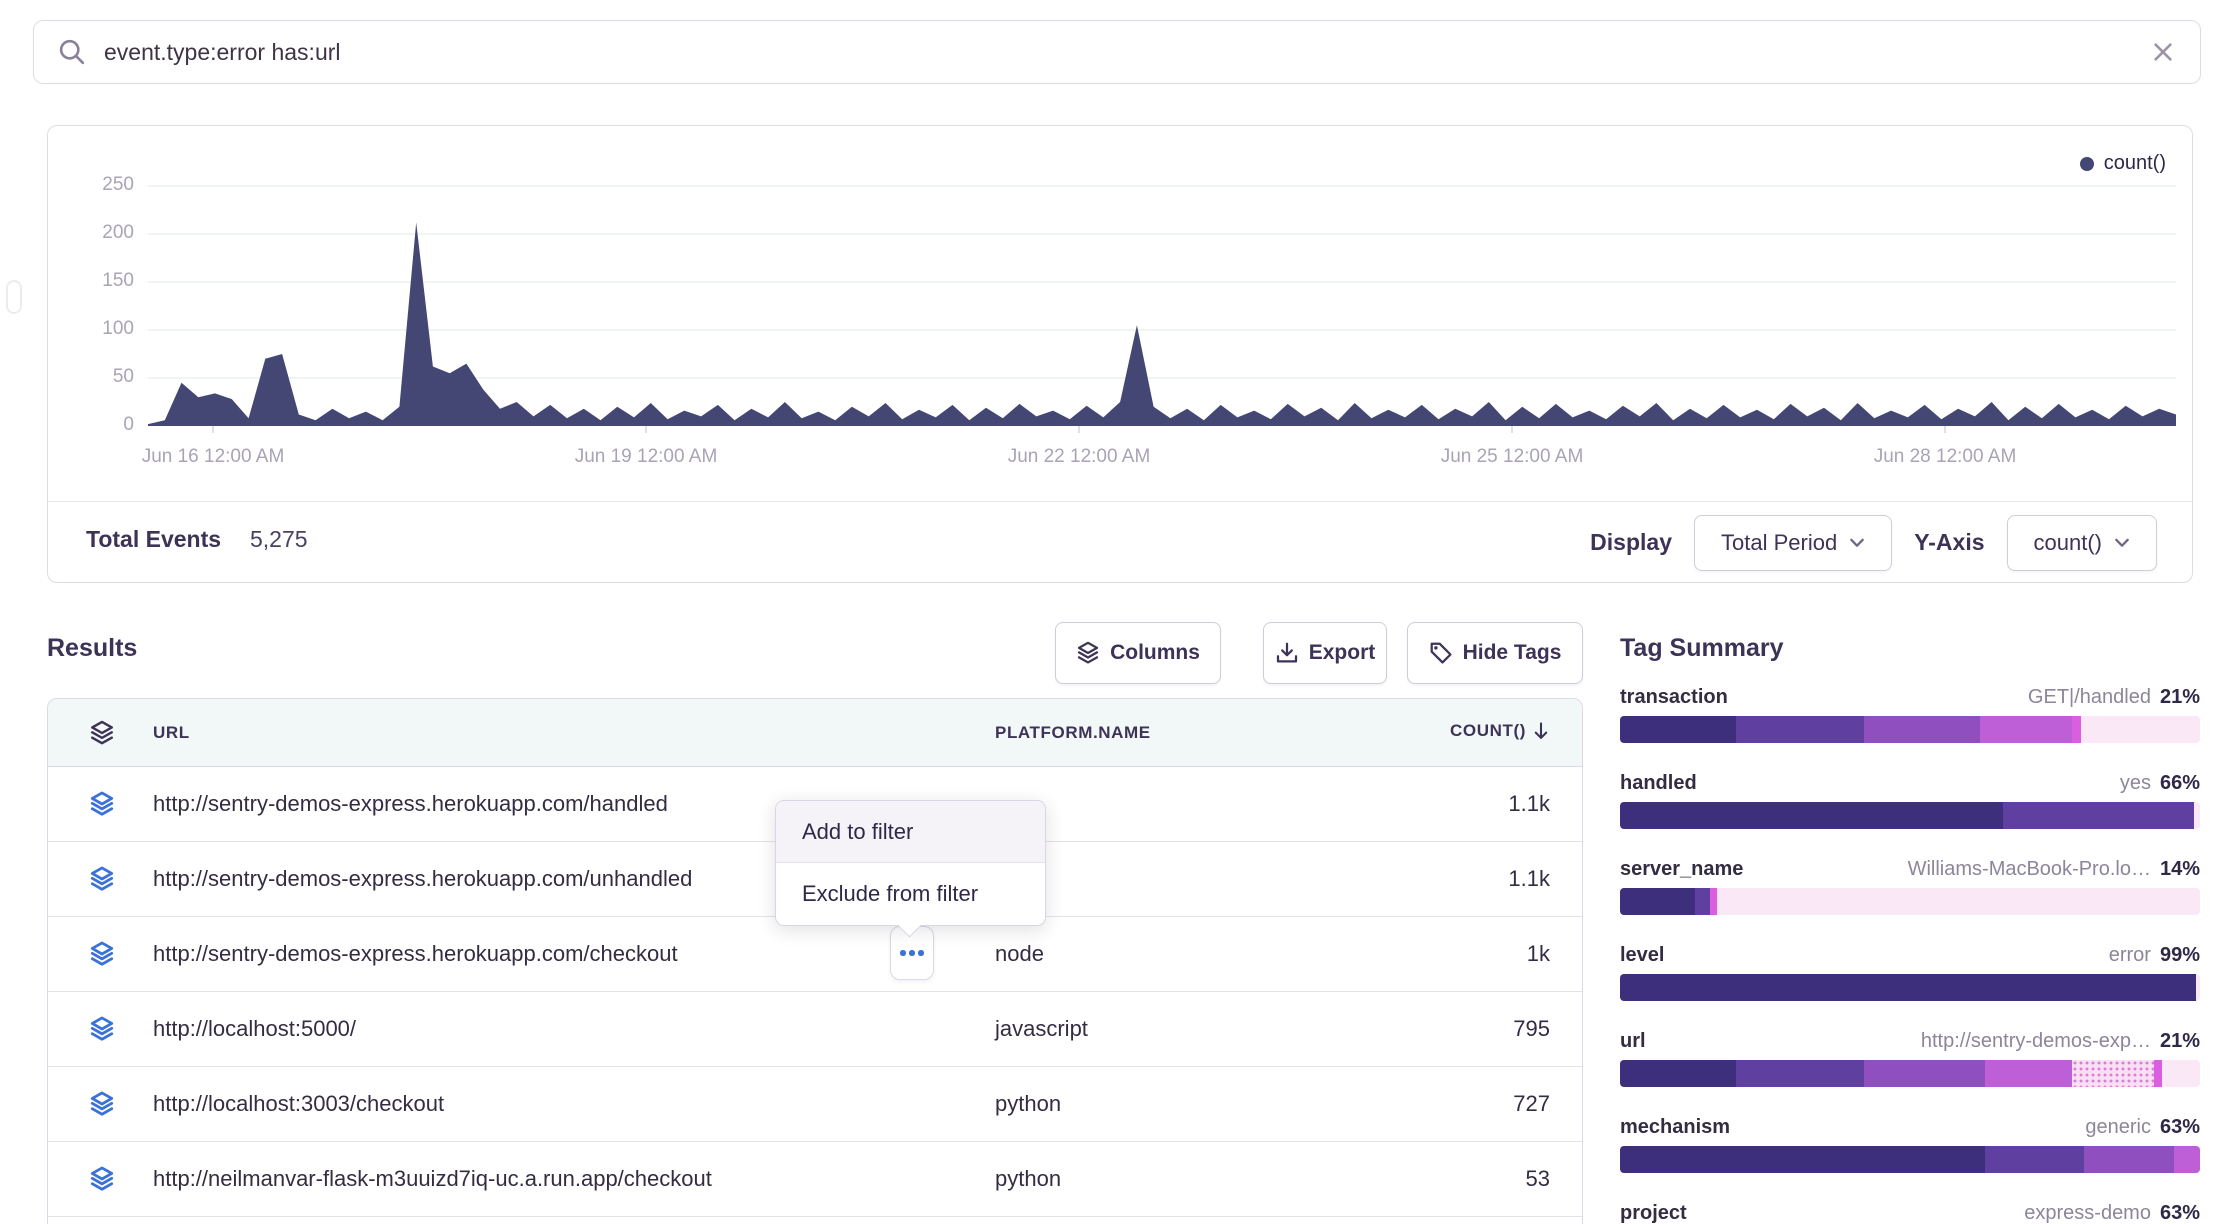  What do you see at coordinates (1538, 953) in the screenshot?
I see `count-cell: 1k` at bounding box center [1538, 953].